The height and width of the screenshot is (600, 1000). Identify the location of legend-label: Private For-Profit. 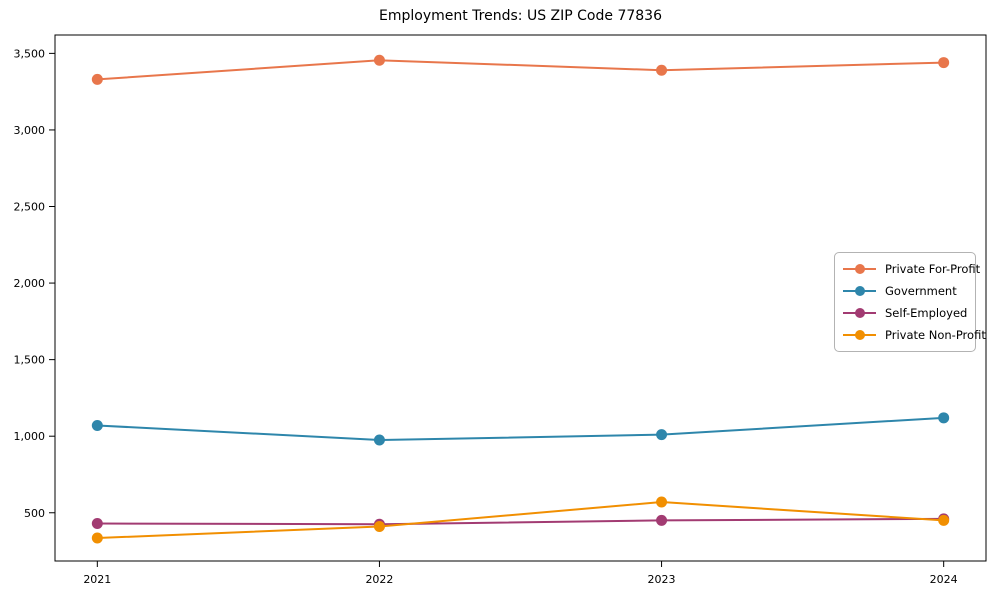
(933, 269).